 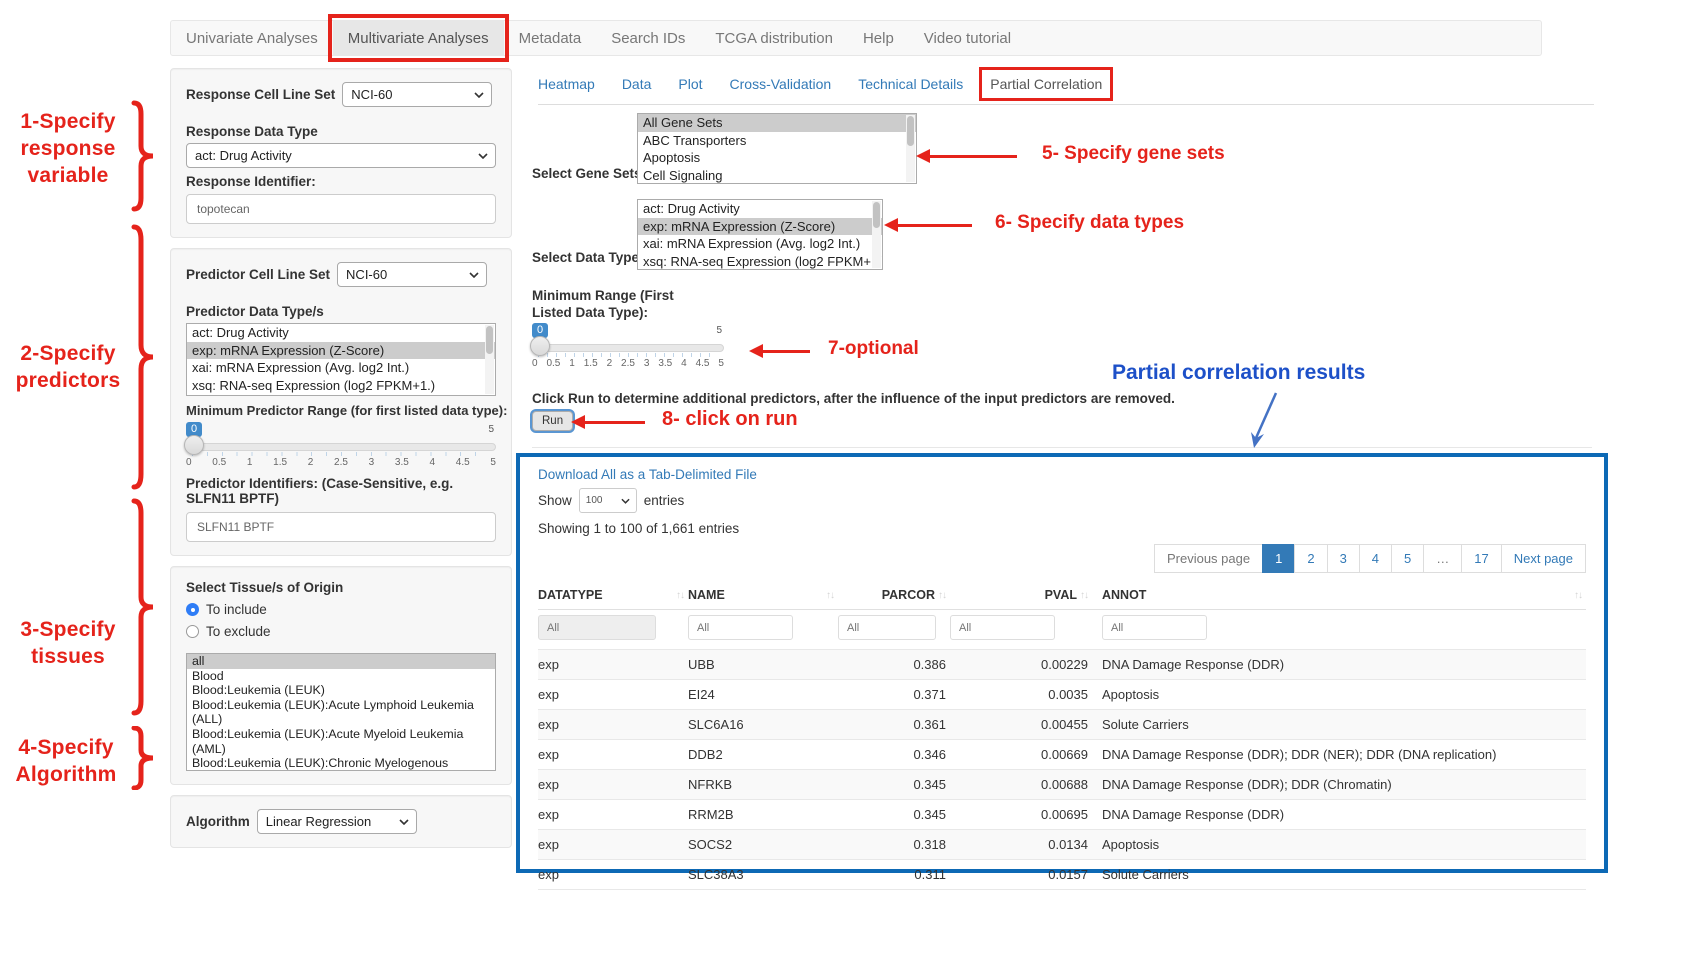 I want to click on radio-exclude, so click(x=192, y=631).